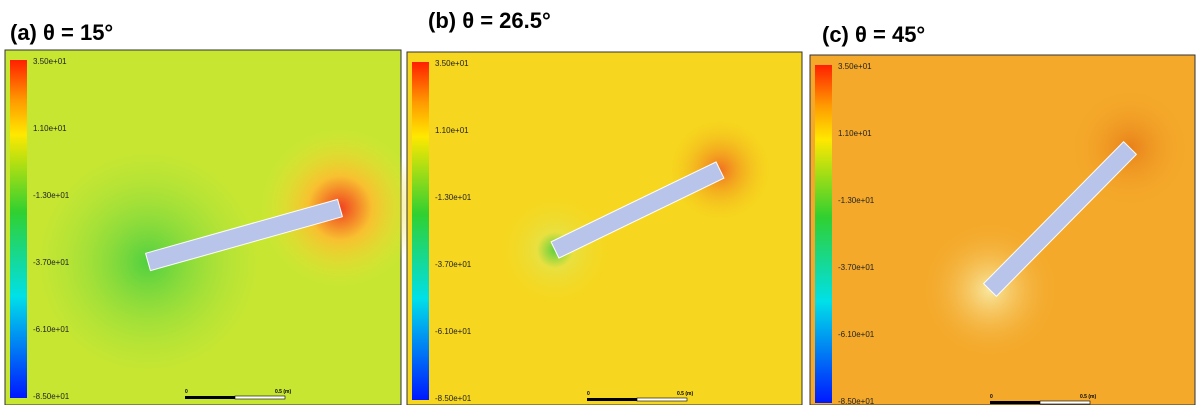  Describe the element at coordinates (61, 32) in the screenshot. I see `panel-label: (a) θ = 15°` at that location.